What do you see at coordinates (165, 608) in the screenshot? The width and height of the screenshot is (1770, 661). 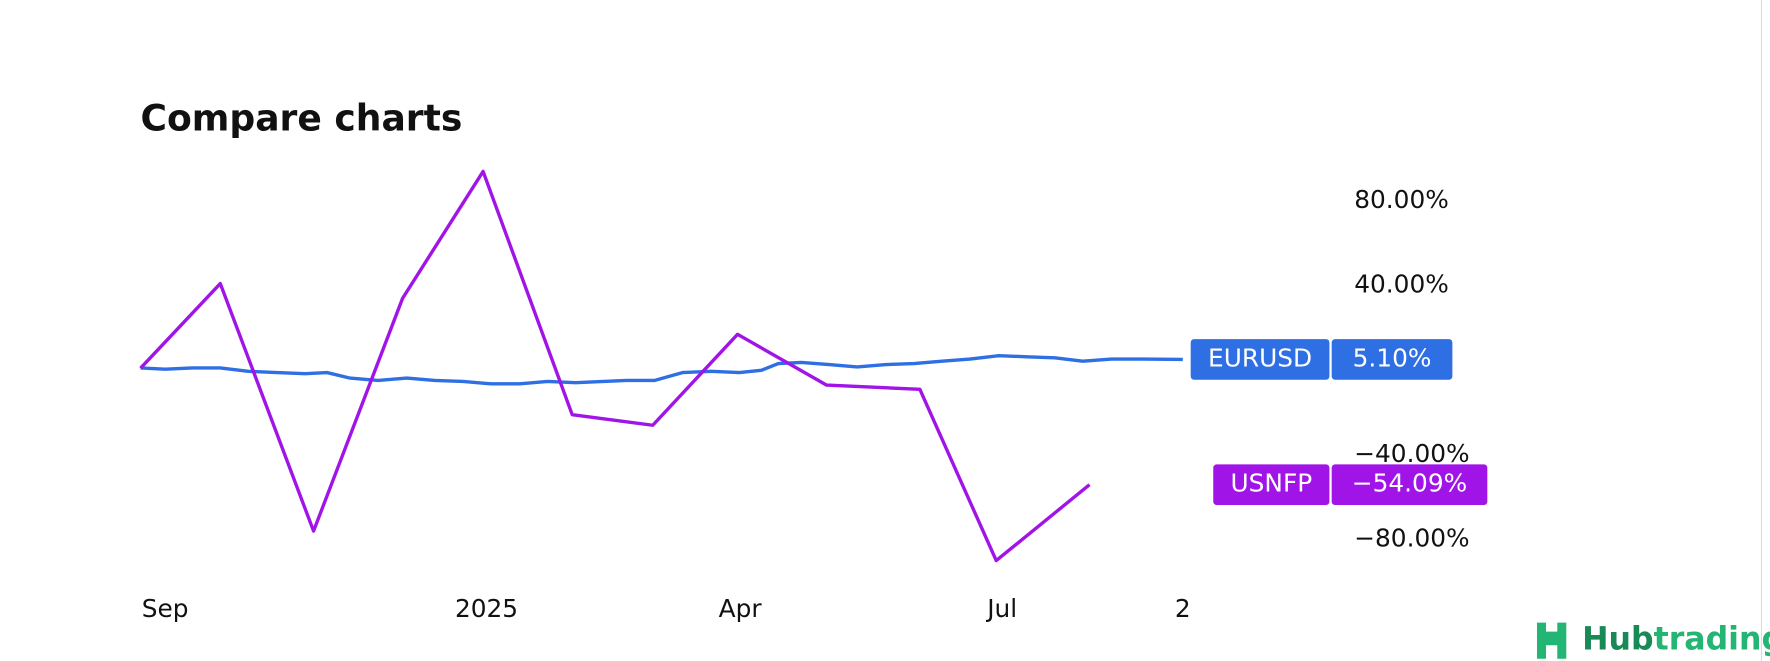 I see `x-tick-label: Sep` at bounding box center [165, 608].